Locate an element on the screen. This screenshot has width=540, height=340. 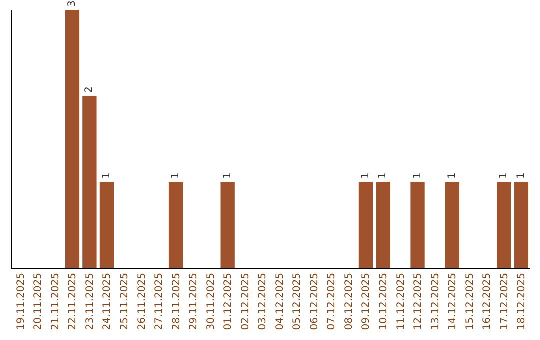
x-tick-label: 09.12.2025 is located at coordinates (366, 301).